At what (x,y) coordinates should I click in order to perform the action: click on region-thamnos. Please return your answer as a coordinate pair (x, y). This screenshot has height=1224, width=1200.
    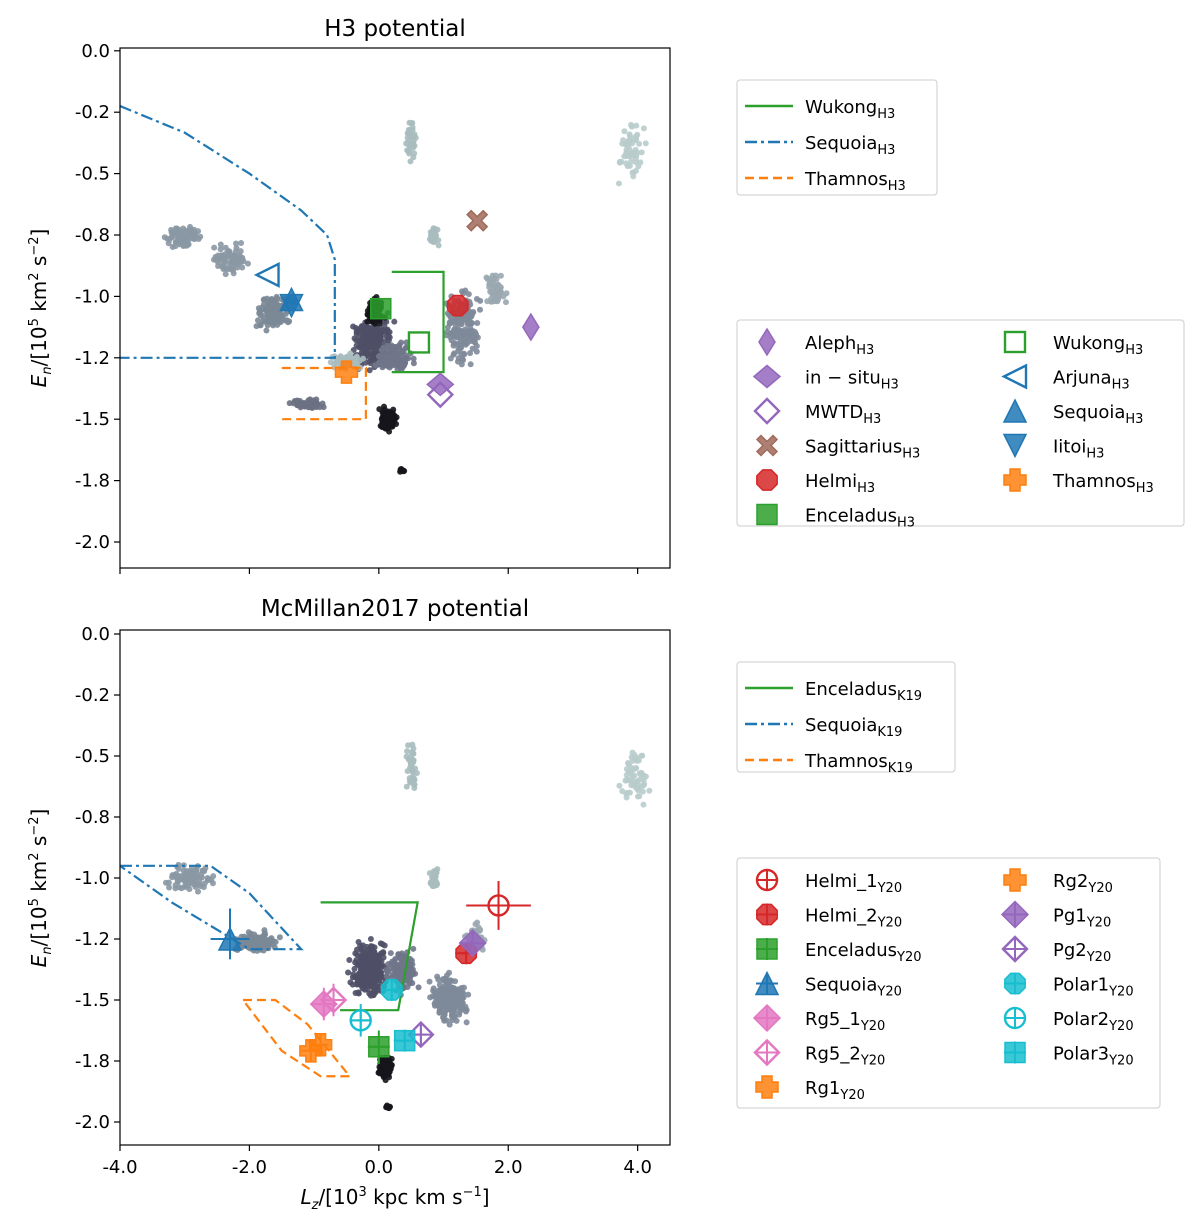
    Looking at the image, I should click on (297, 1038).